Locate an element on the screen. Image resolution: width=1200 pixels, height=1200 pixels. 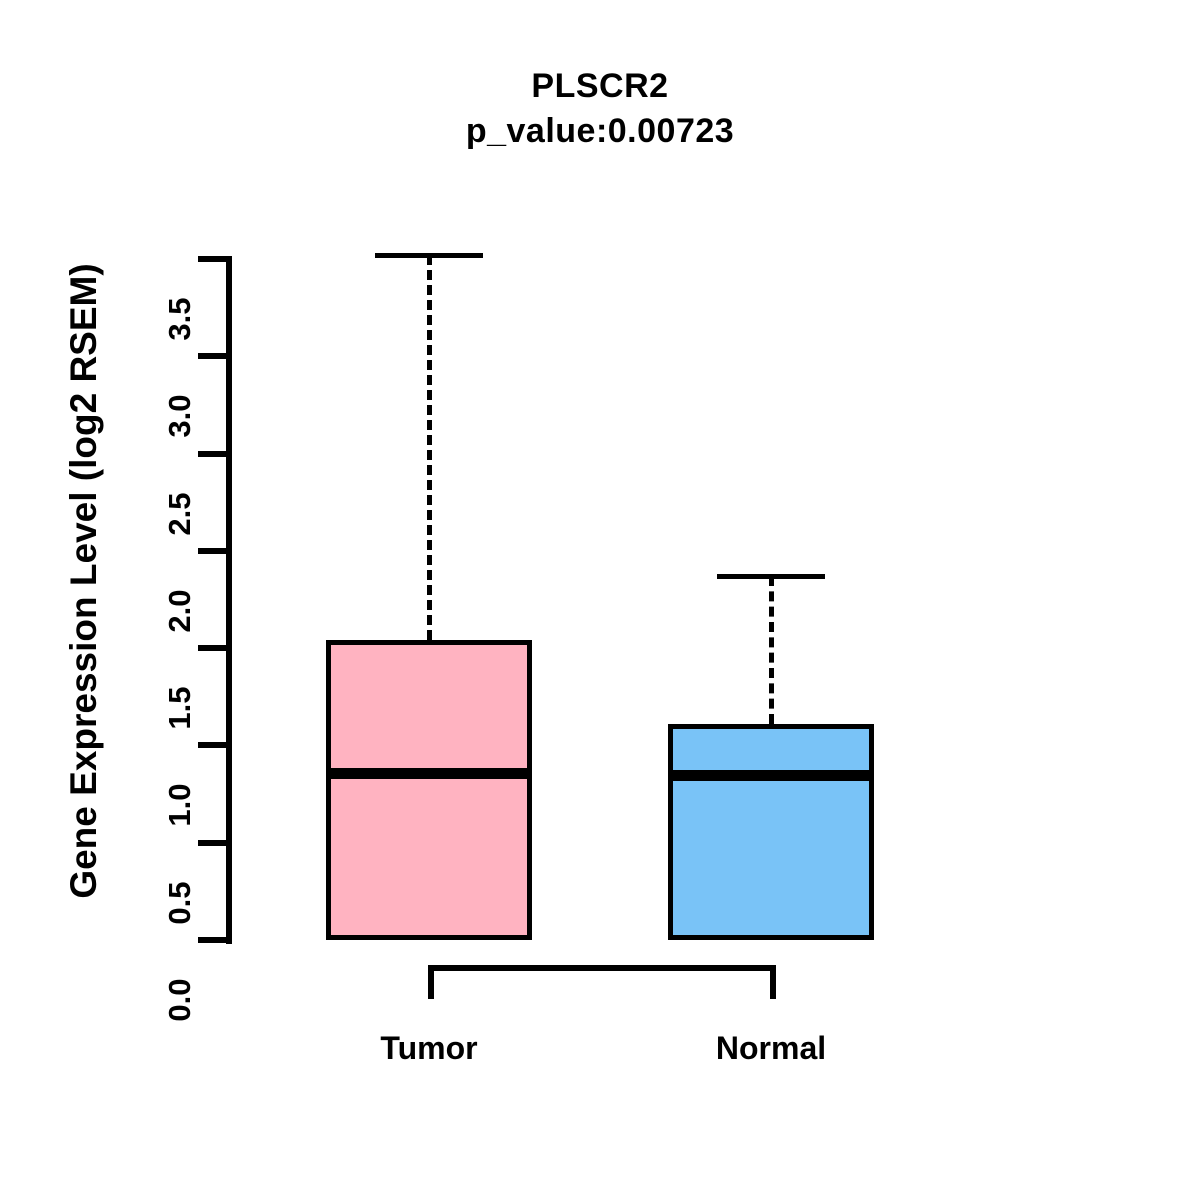
box-tumor is located at coordinates (429, 790).